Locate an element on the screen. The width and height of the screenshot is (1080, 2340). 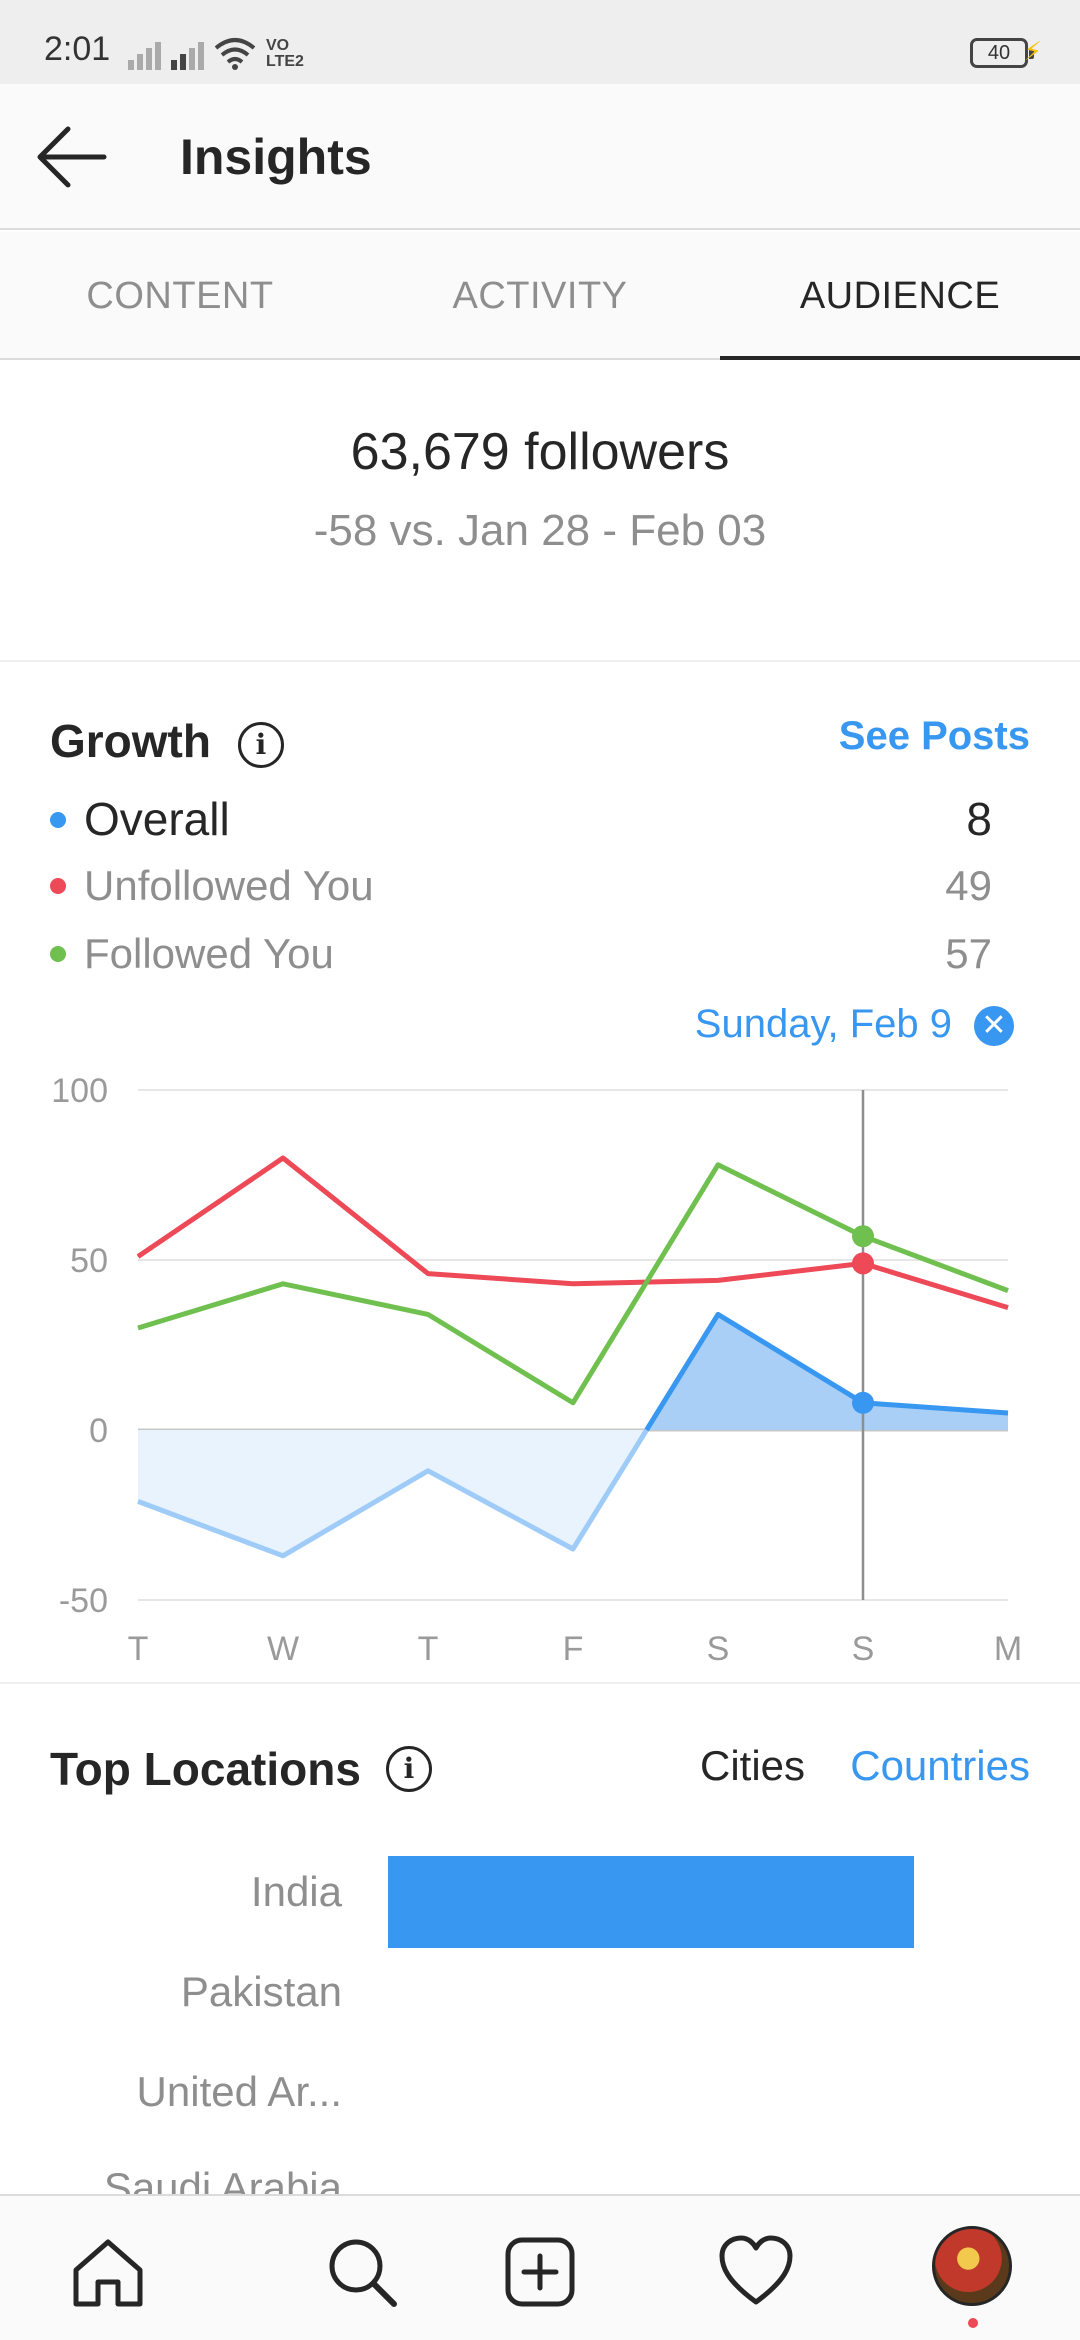
new-post-icon is located at coordinates (540, 2272).